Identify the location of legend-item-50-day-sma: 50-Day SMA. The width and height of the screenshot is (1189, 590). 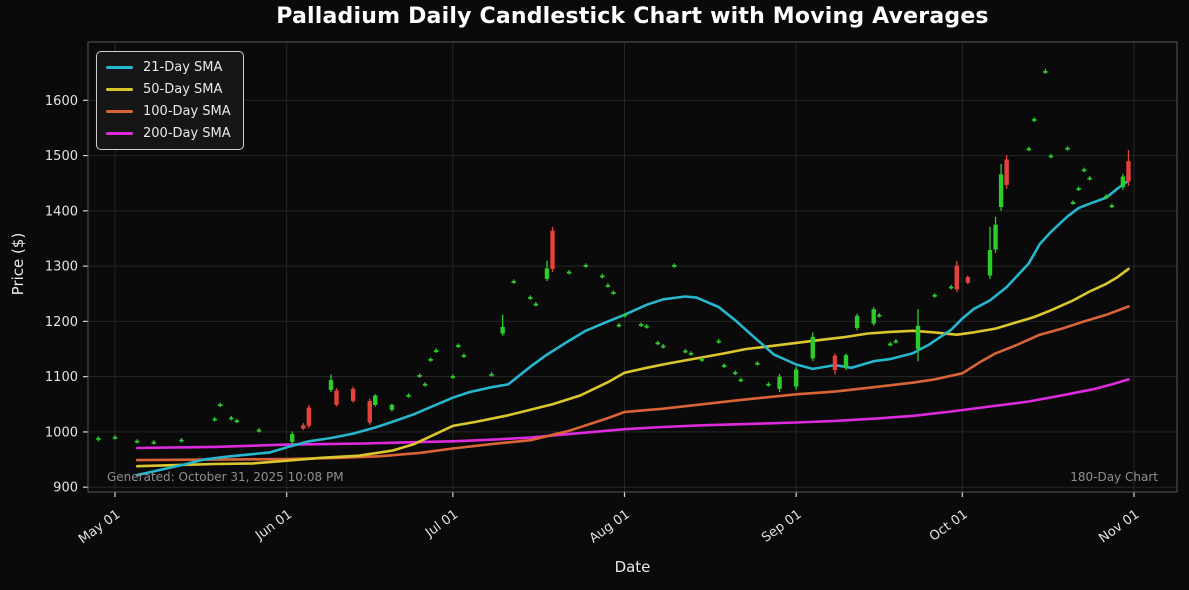
(168, 89).